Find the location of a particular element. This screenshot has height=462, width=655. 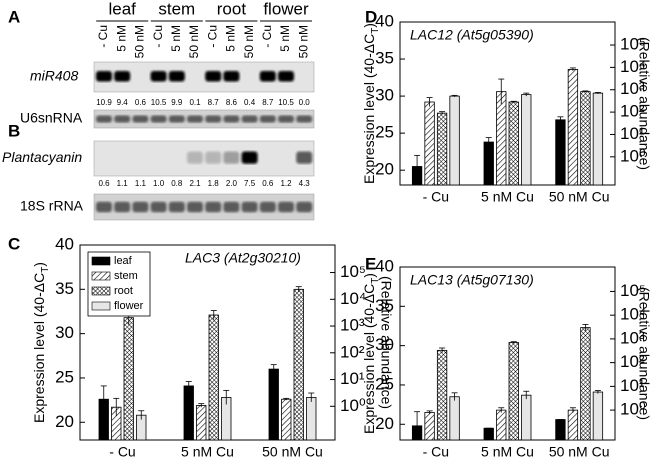

quant-value: 0.4 is located at coordinates (250, 102).